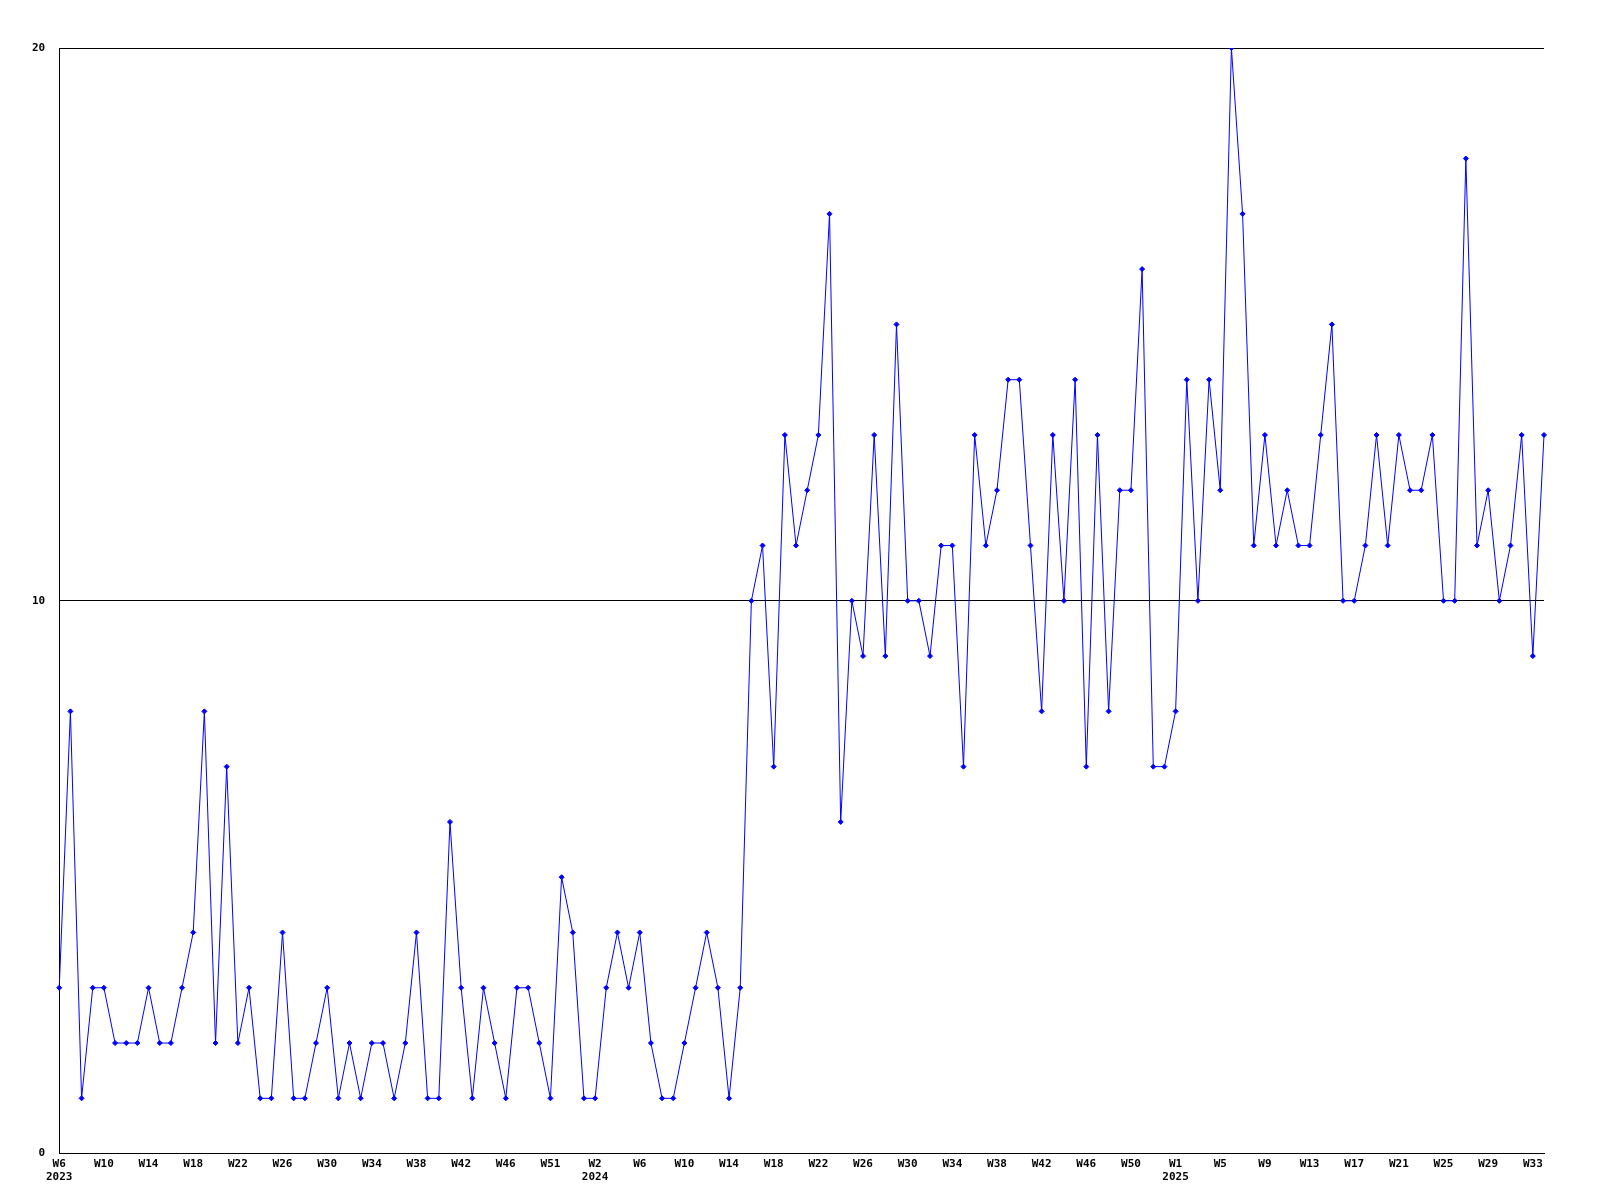 Image resolution: width=1600 pixels, height=1200 pixels. I want to click on x-tick-label: W9, so click(1265, 1164).